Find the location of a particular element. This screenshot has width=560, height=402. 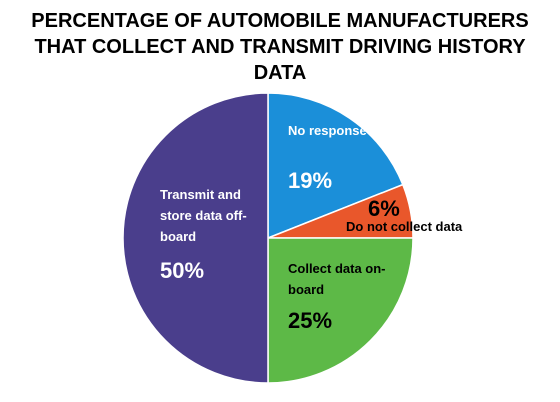

slice-label: No response is located at coordinates (327, 130).